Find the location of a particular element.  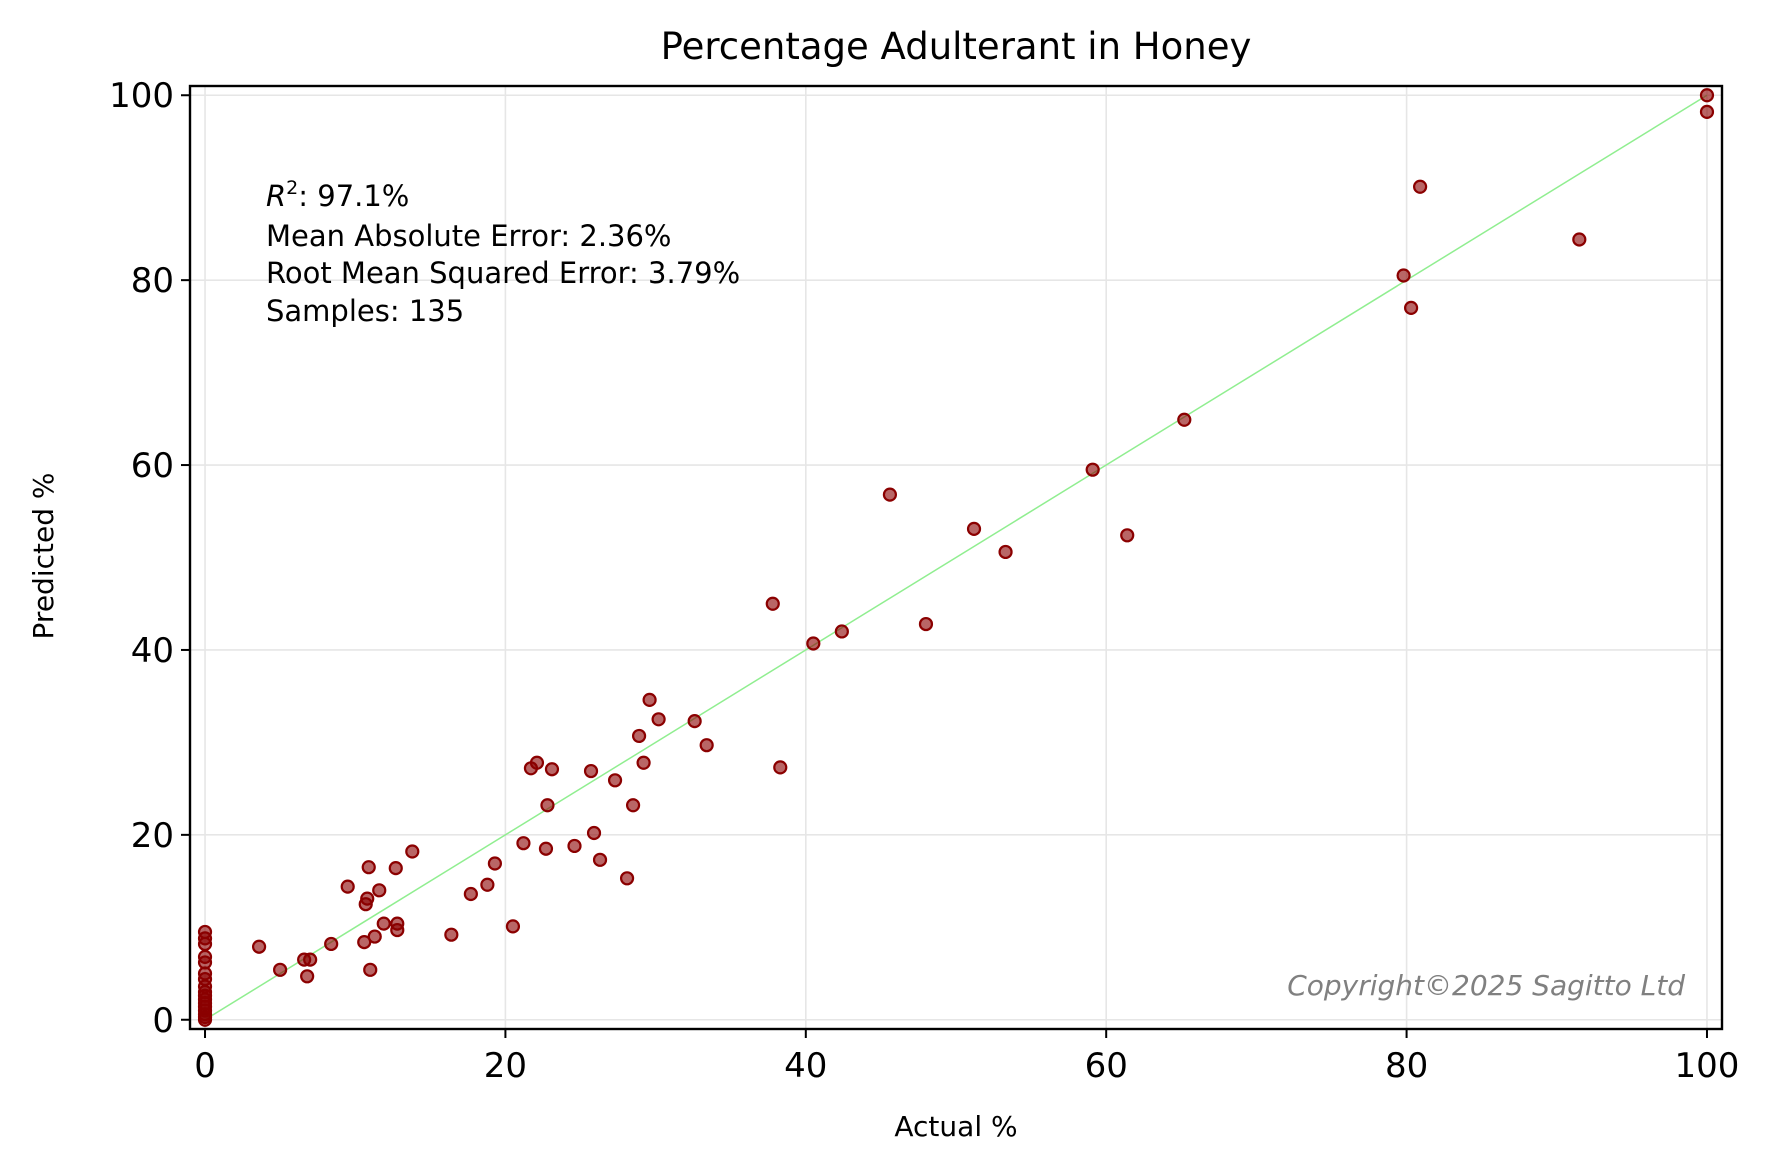

mae-stat: Mean Absolute Error: 2.36% is located at coordinates (469, 236).